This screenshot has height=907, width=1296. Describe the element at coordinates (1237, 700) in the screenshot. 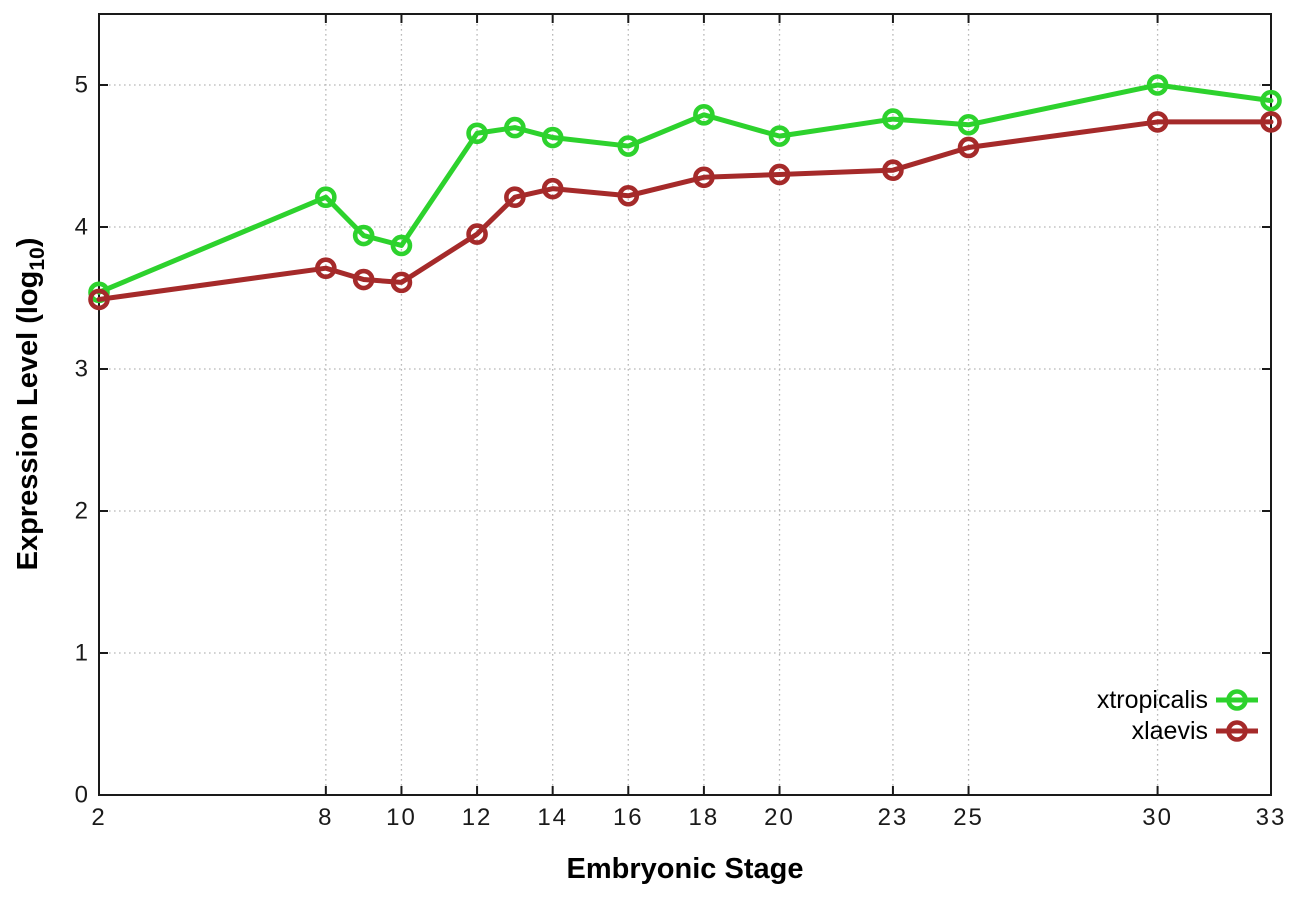

I see `legend-marker-xtropicalis` at that location.